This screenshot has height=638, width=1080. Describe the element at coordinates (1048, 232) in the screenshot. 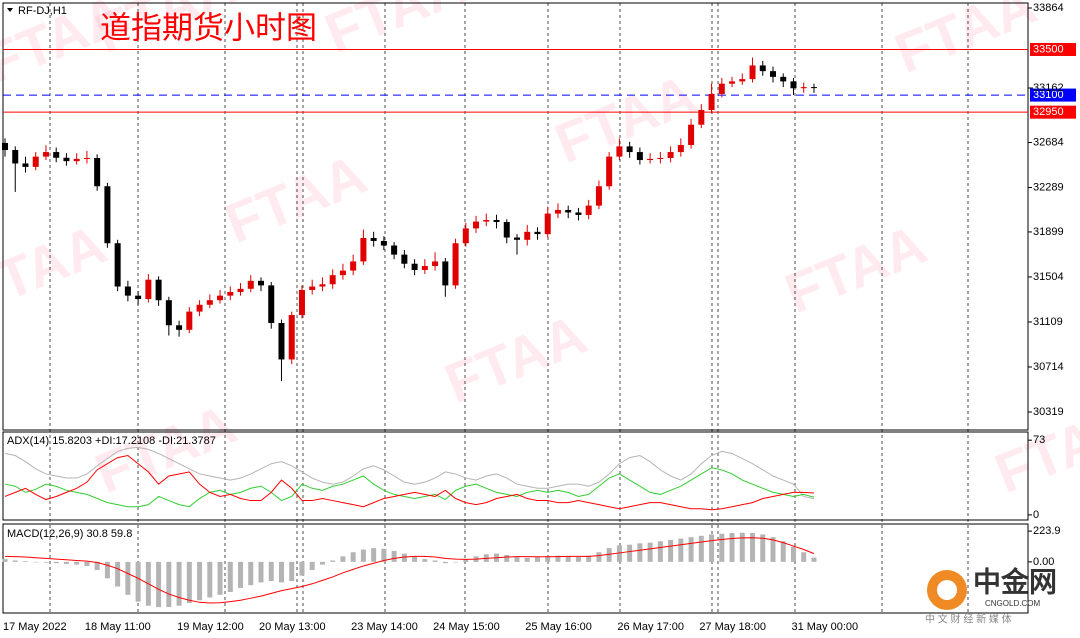

I see `y-tick-label: 31899` at that location.